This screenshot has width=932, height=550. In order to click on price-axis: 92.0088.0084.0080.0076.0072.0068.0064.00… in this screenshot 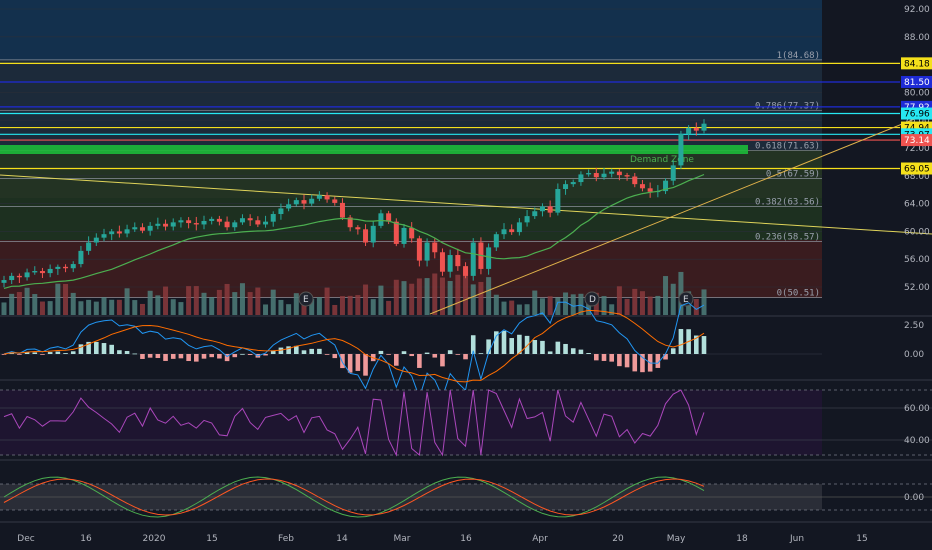, I will do `click(877, 275)`.